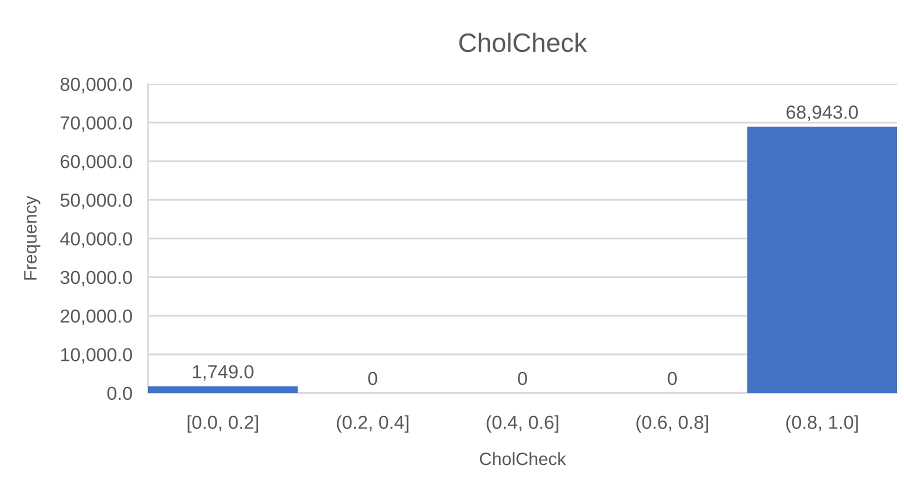  What do you see at coordinates (822, 114) in the screenshot?
I see `data-label: 68,943.0` at bounding box center [822, 114].